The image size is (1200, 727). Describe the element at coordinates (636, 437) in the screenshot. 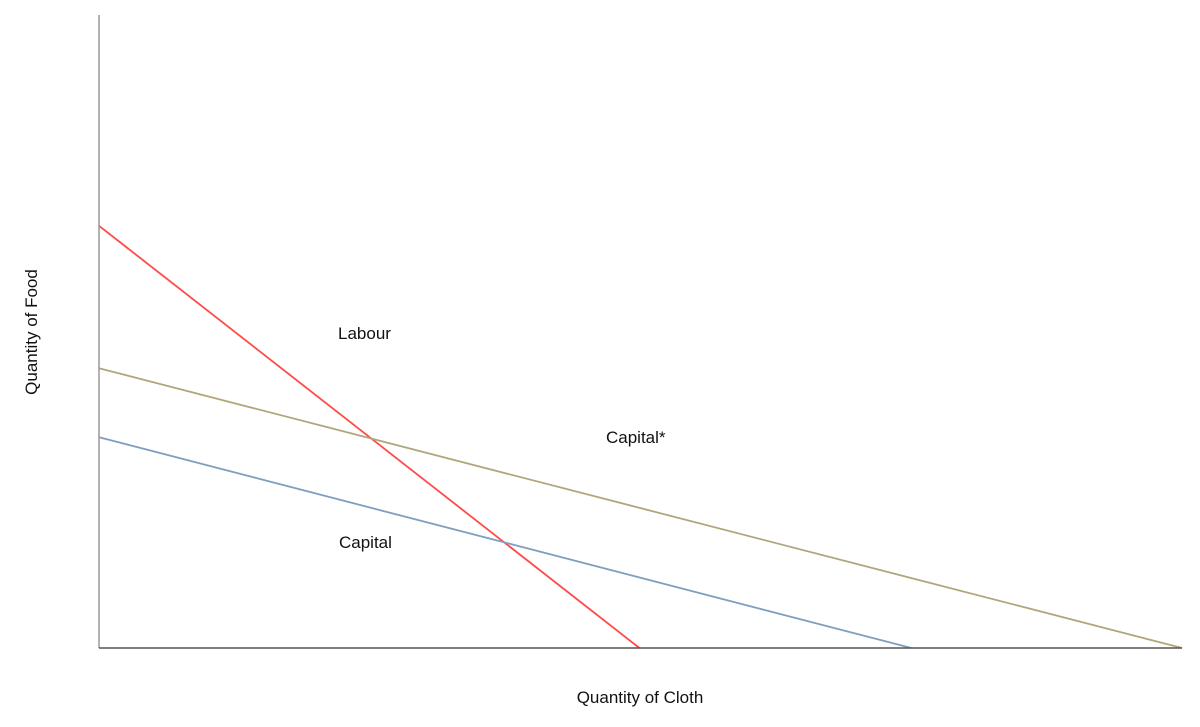

I see `series-label-capital: Capital*` at that location.